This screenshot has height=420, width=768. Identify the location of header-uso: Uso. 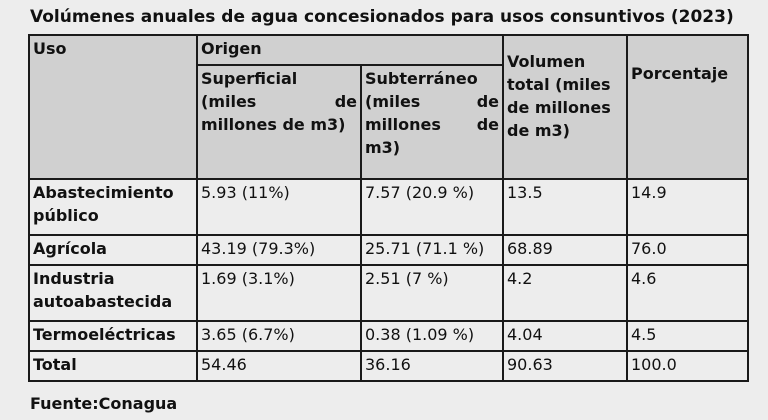
(113, 107).